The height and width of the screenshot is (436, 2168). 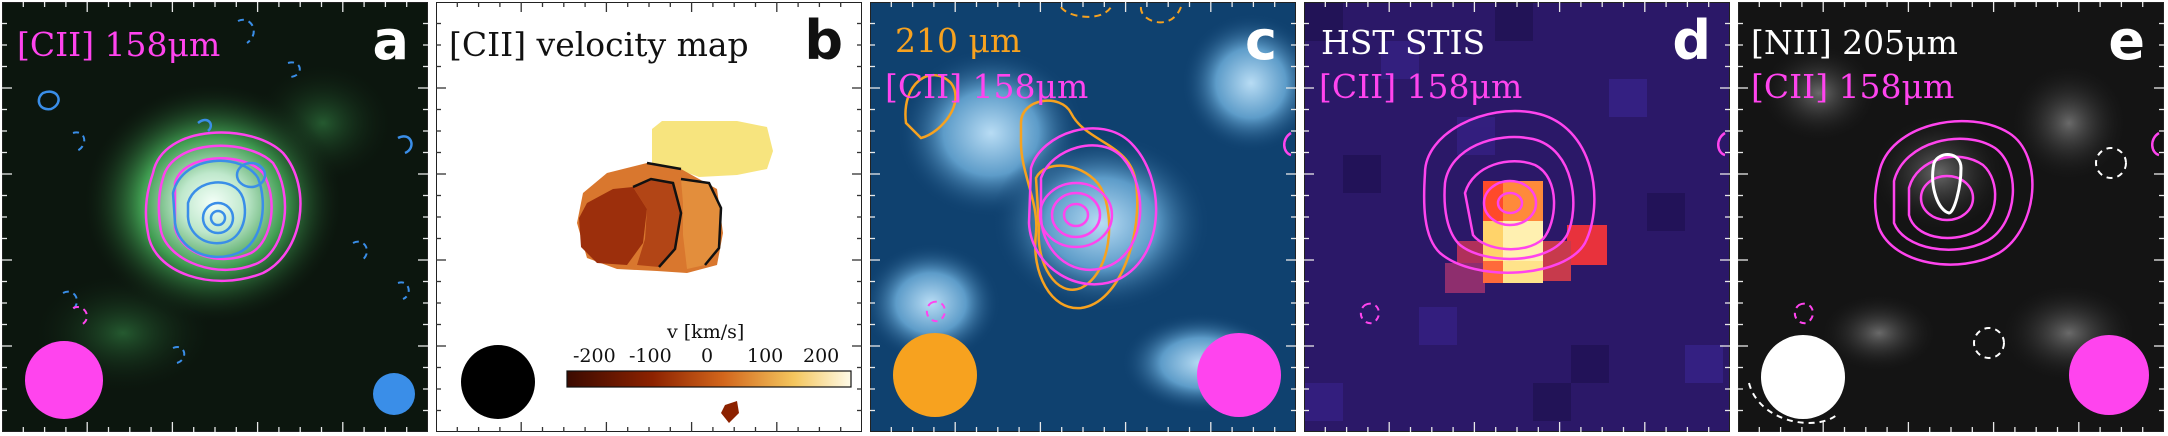 I want to click on panel-c-label-1: 210 μm, so click(x=958, y=40).